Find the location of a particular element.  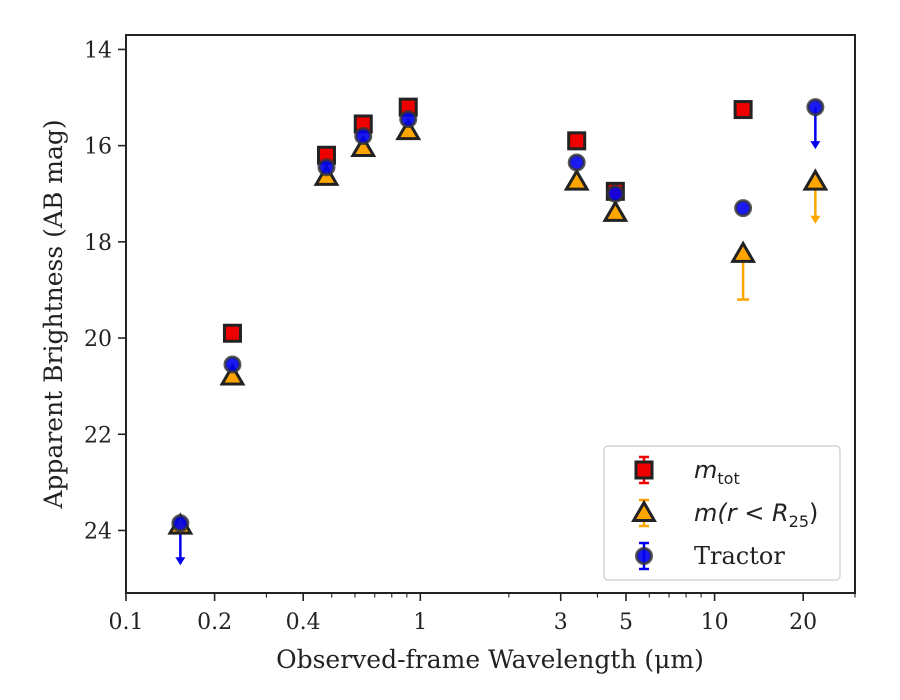

legend: mtot m(r < R25) Tractor is located at coordinates (722, 513).